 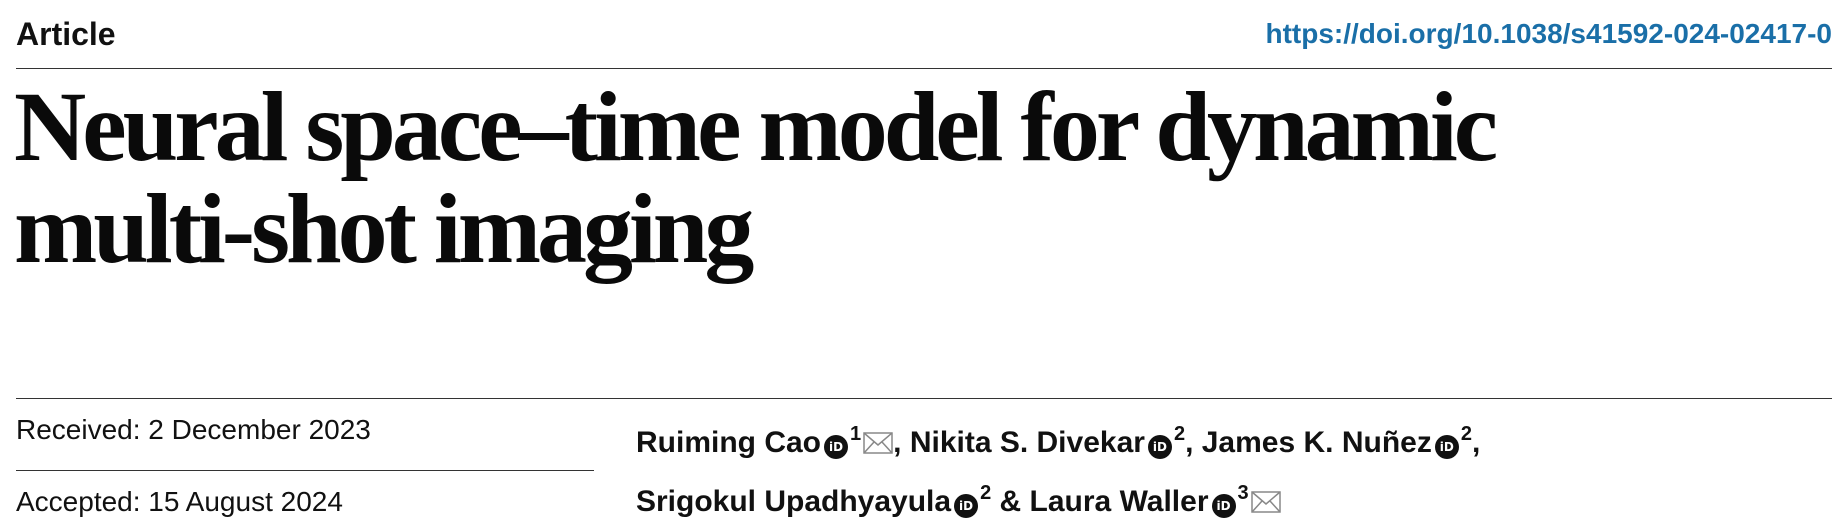 I want to click on accepted-date: Accepted: 15 August 2024, so click(x=179, y=501).